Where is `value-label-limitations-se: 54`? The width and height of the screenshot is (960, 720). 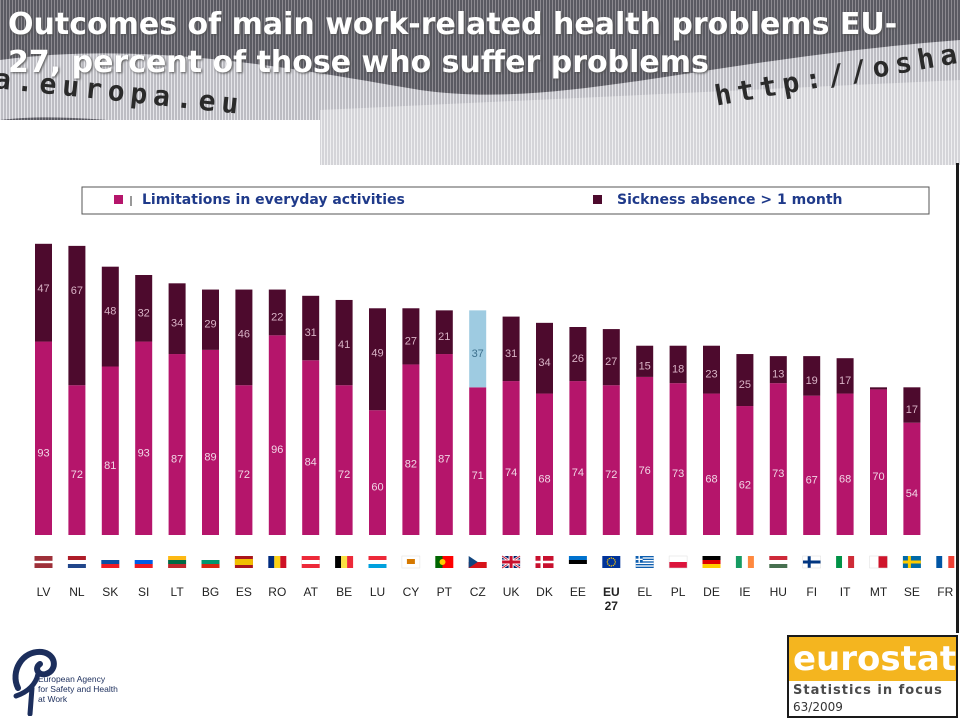 value-label-limitations-se: 54 is located at coordinates (912, 494).